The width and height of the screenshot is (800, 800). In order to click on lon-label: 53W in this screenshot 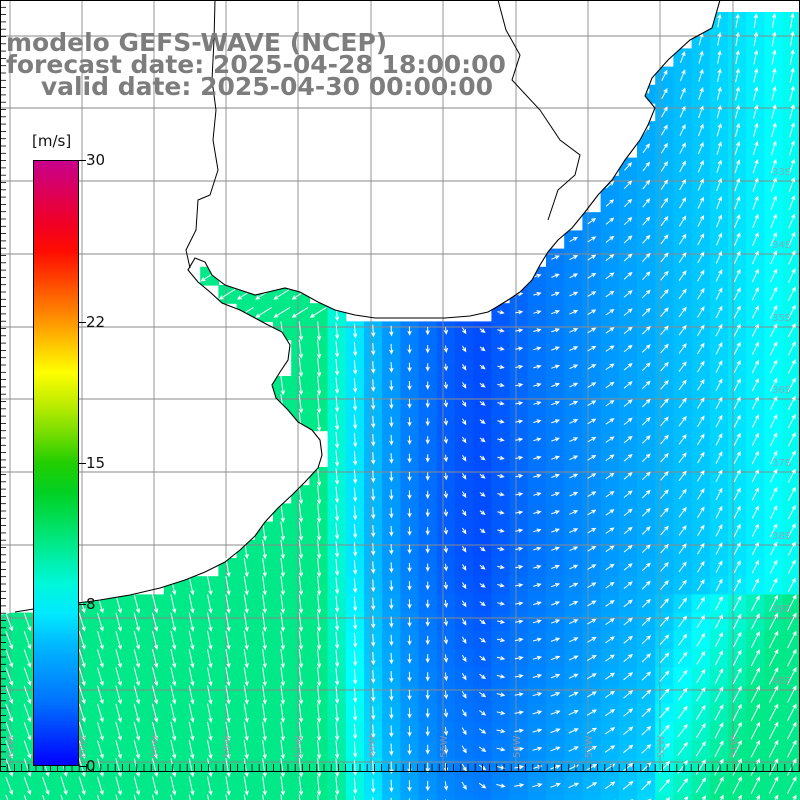, I will do `click(589, 746)`.